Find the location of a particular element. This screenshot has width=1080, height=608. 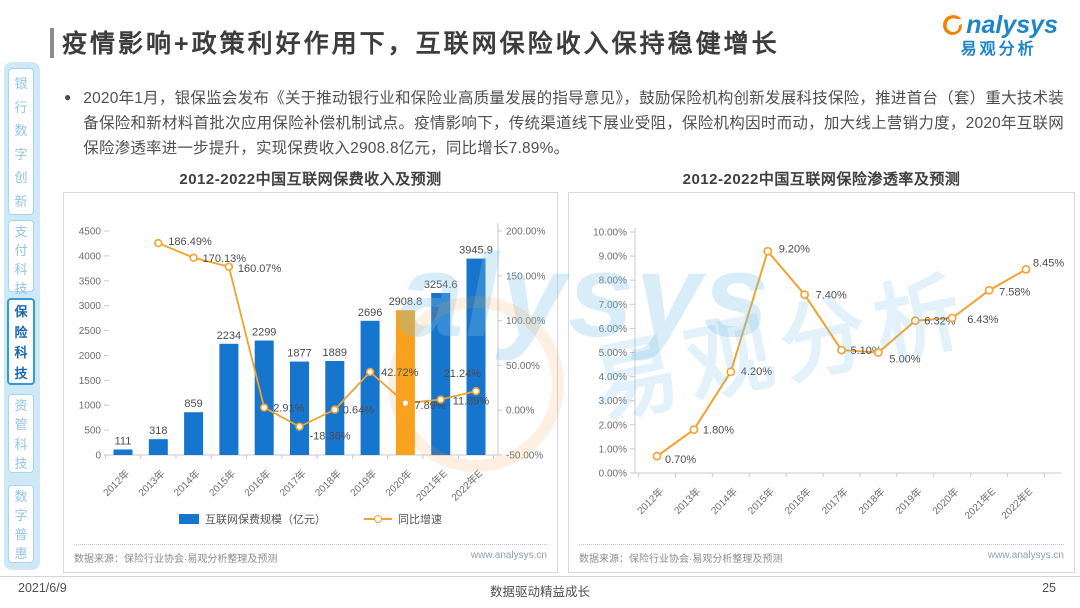

svg-text: 2696 is located at coordinates (370, 313).